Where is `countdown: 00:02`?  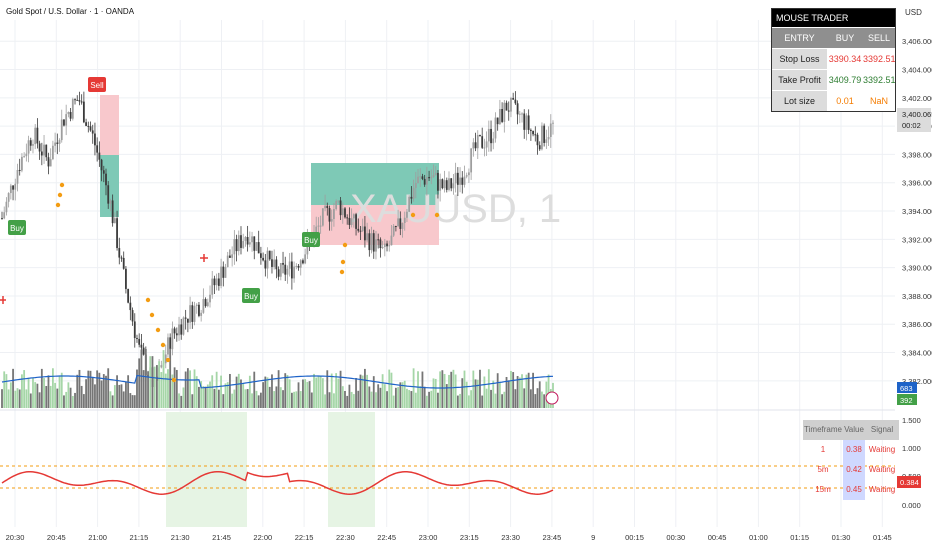
countdown: 00:02 is located at coordinates (911, 125).